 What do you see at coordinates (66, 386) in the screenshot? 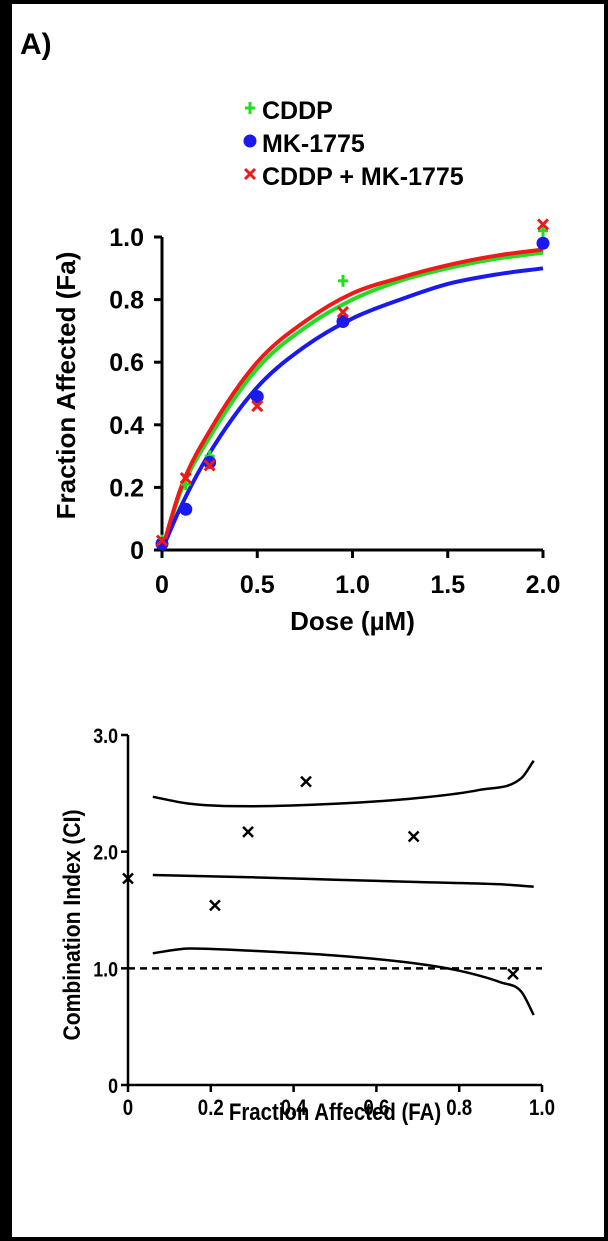
I see `y-axis-label: Fraction Affected (Fa)` at bounding box center [66, 386].